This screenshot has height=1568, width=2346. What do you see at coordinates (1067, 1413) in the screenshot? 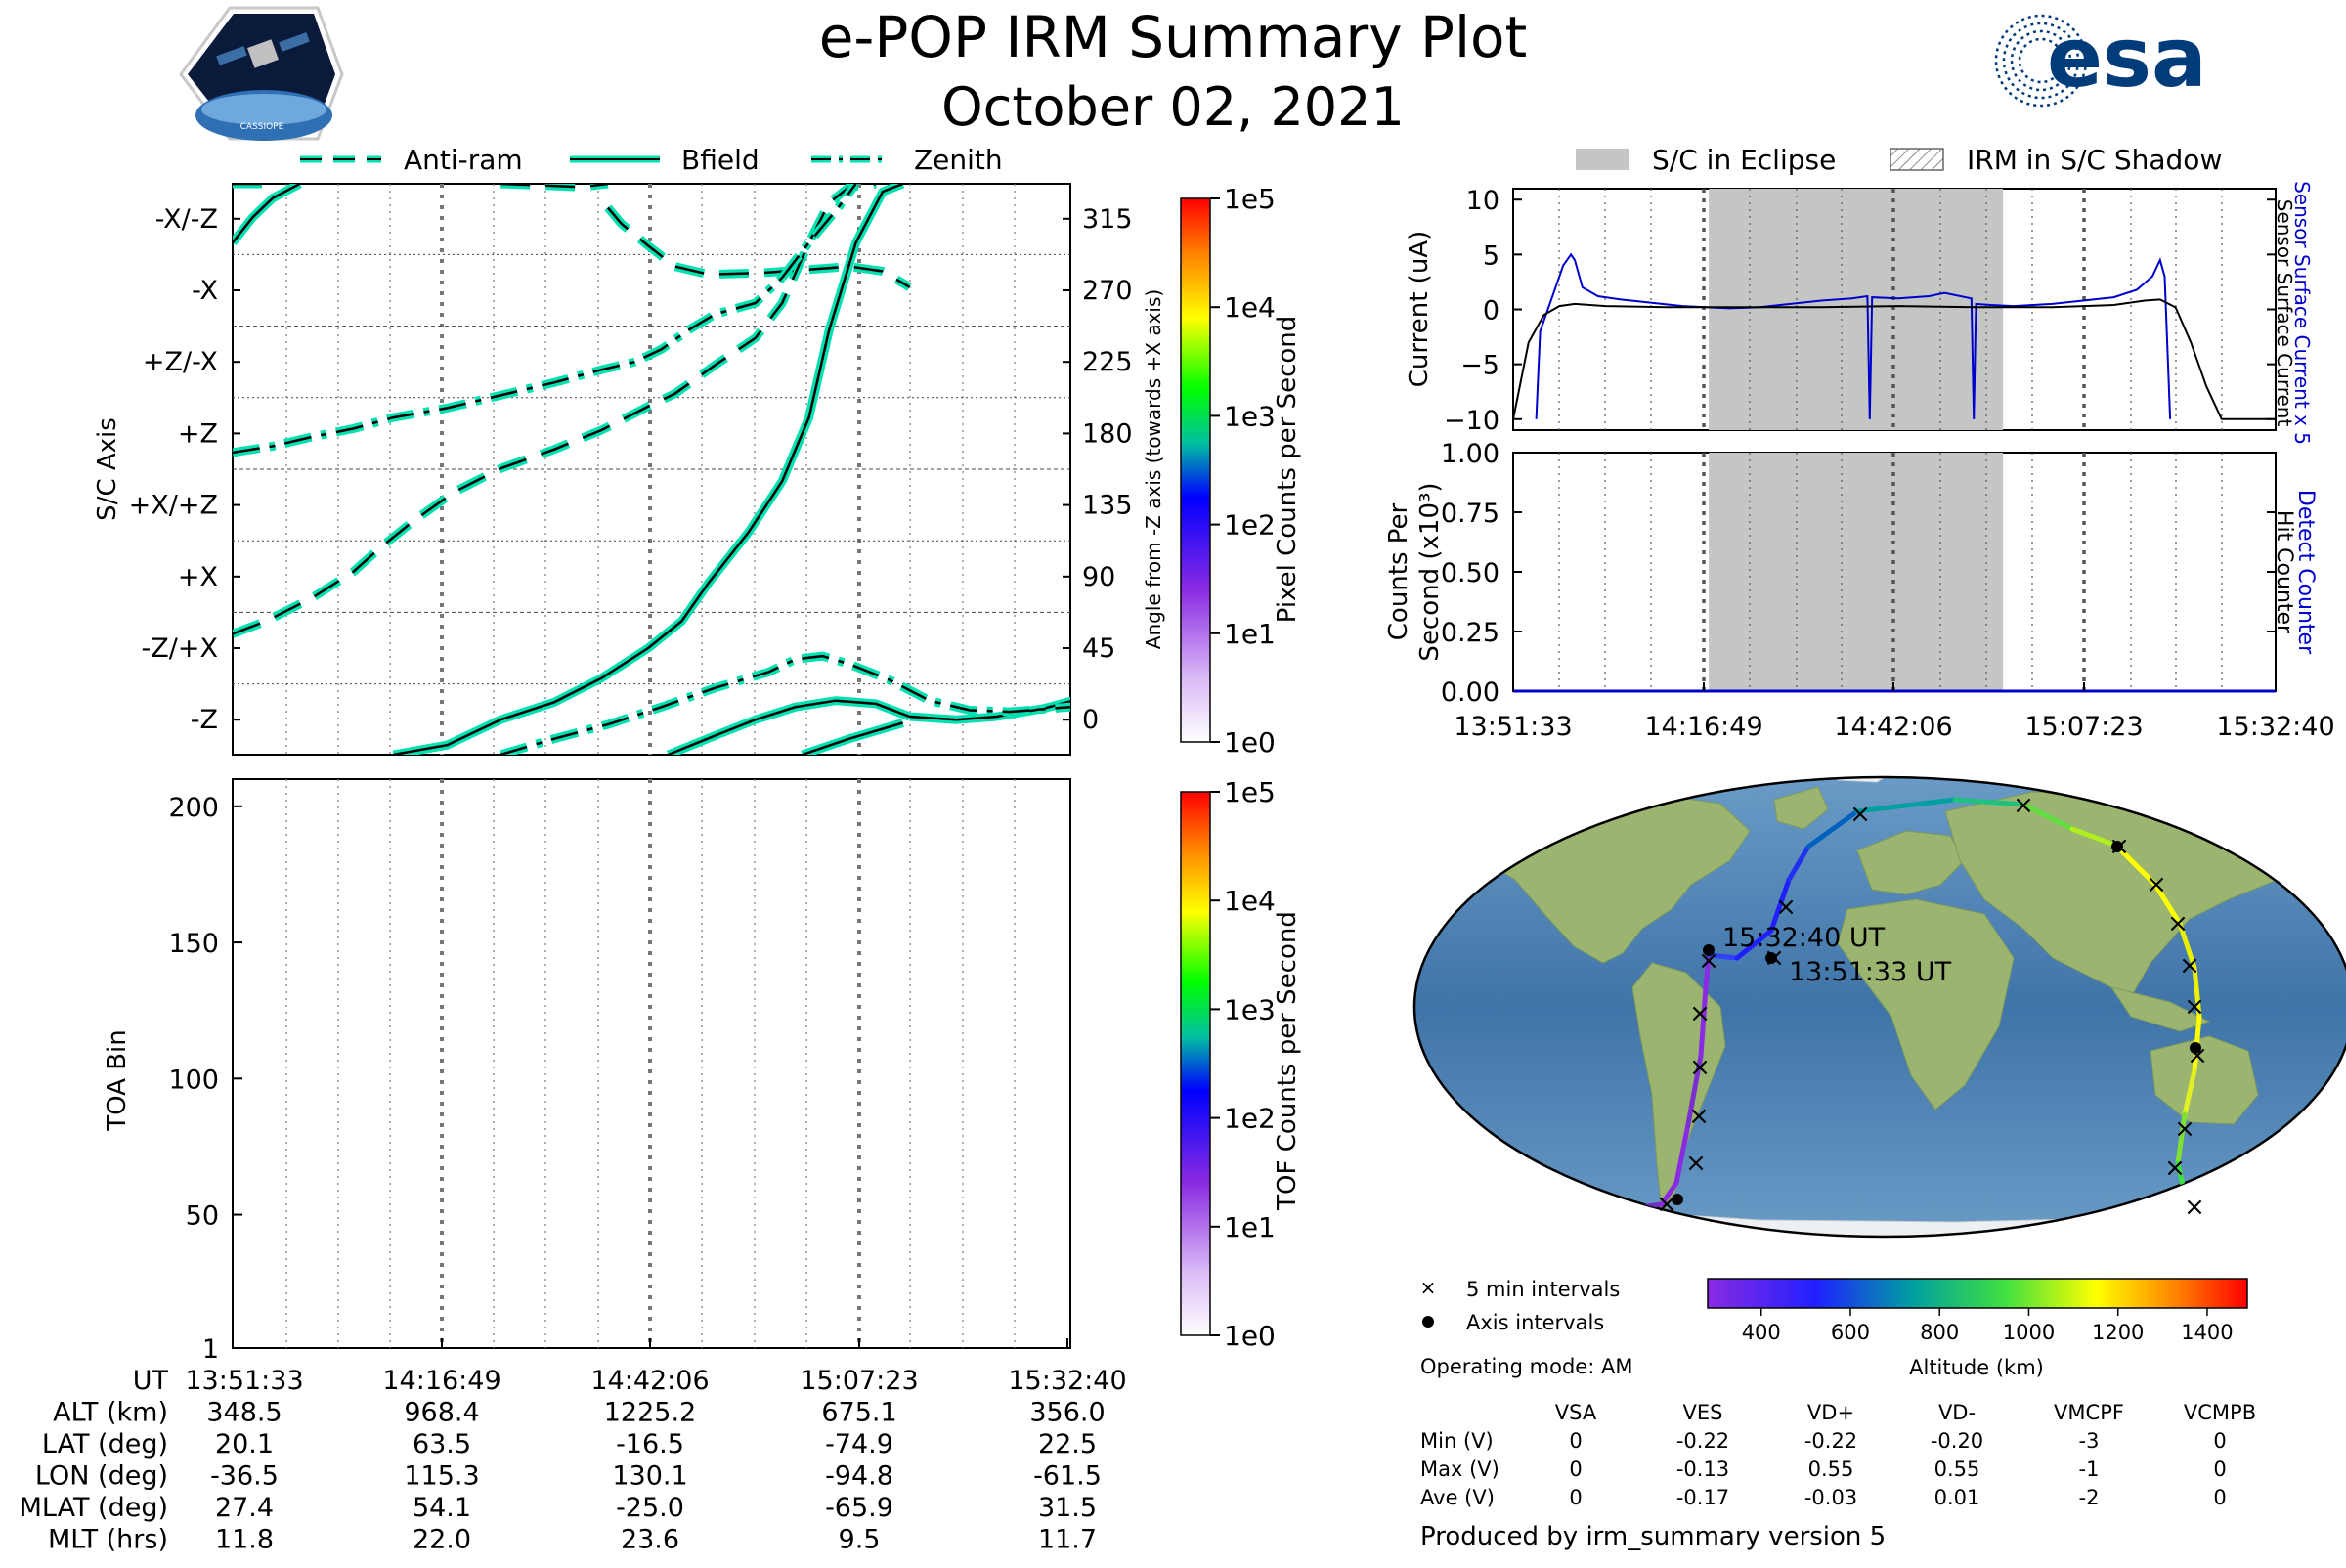
I see `table-cell: 356.0` at bounding box center [1067, 1413].